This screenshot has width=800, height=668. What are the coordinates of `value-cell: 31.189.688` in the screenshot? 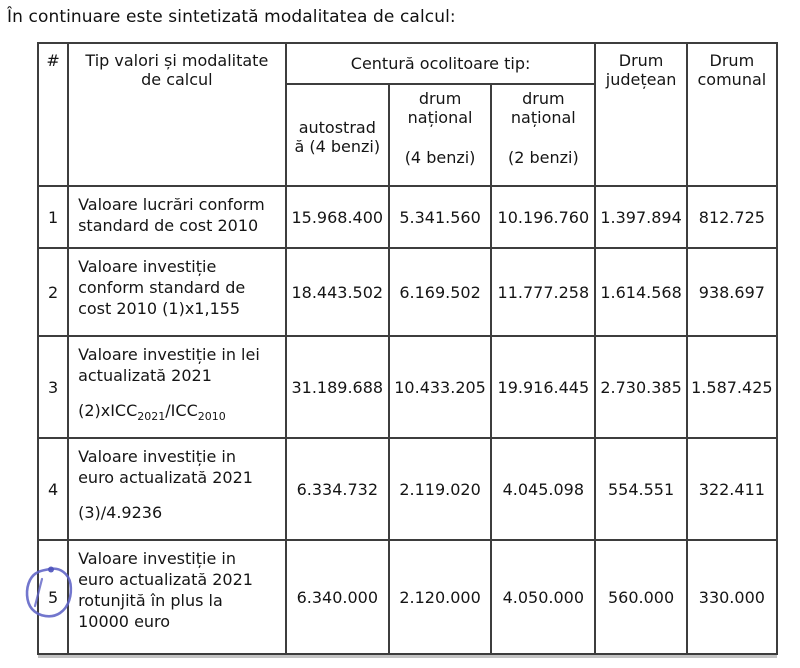 It's located at (337, 387).